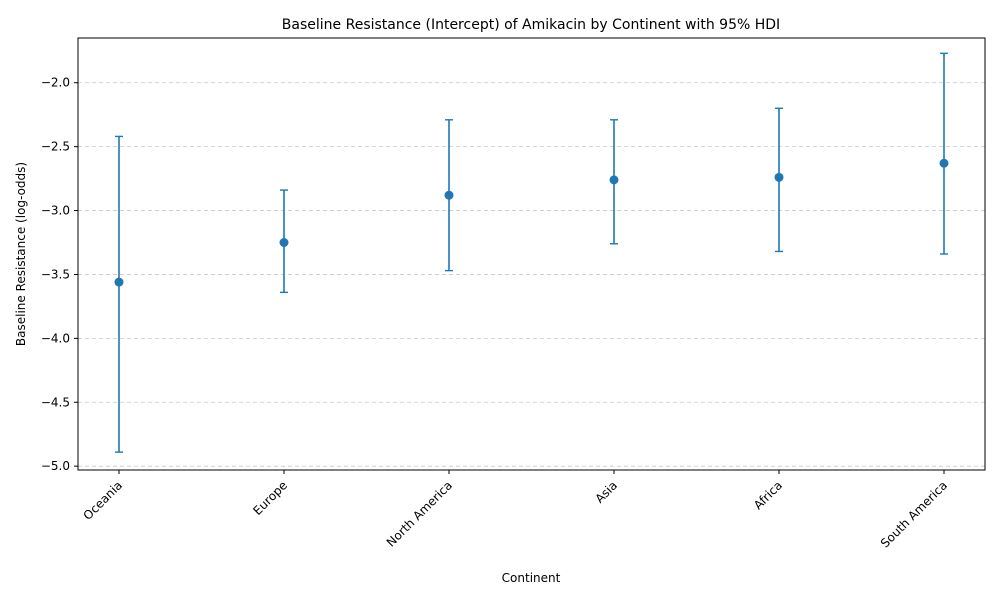 The image size is (1000, 604). What do you see at coordinates (55, 274) in the screenshot?
I see `y-tick-label: −3.5` at bounding box center [55, 274].